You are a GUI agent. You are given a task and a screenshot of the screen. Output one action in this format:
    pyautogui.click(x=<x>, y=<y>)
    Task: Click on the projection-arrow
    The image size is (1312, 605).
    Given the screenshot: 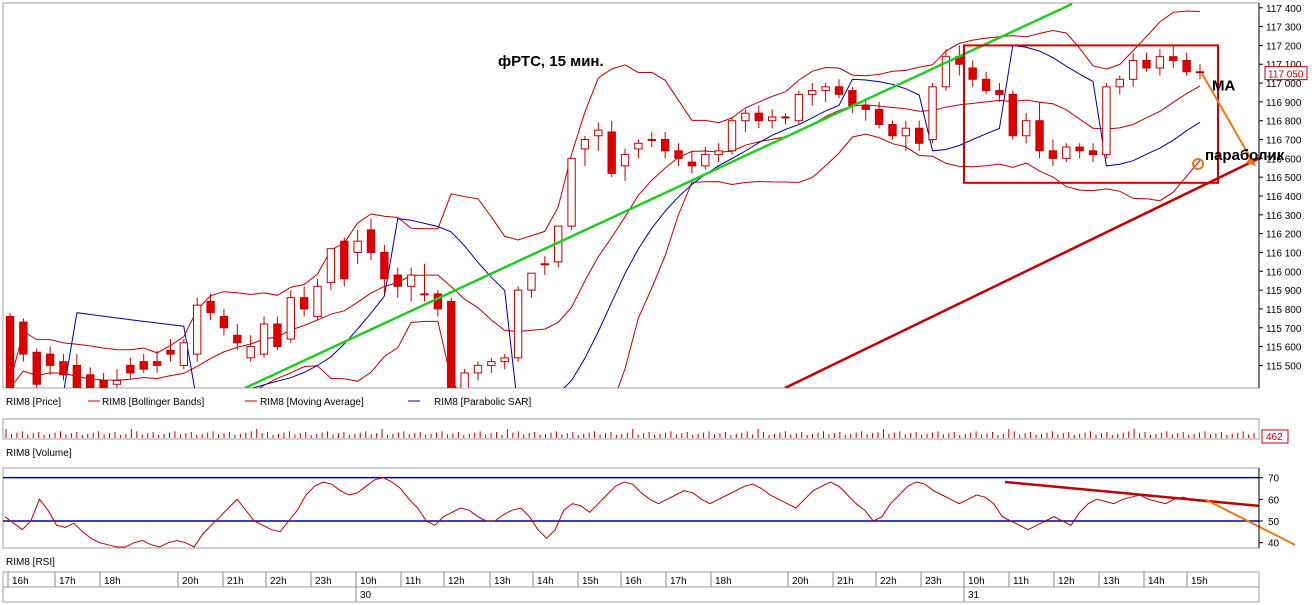 What is the action you would take?
    pyautogui.click(x=1228, y=120)
    